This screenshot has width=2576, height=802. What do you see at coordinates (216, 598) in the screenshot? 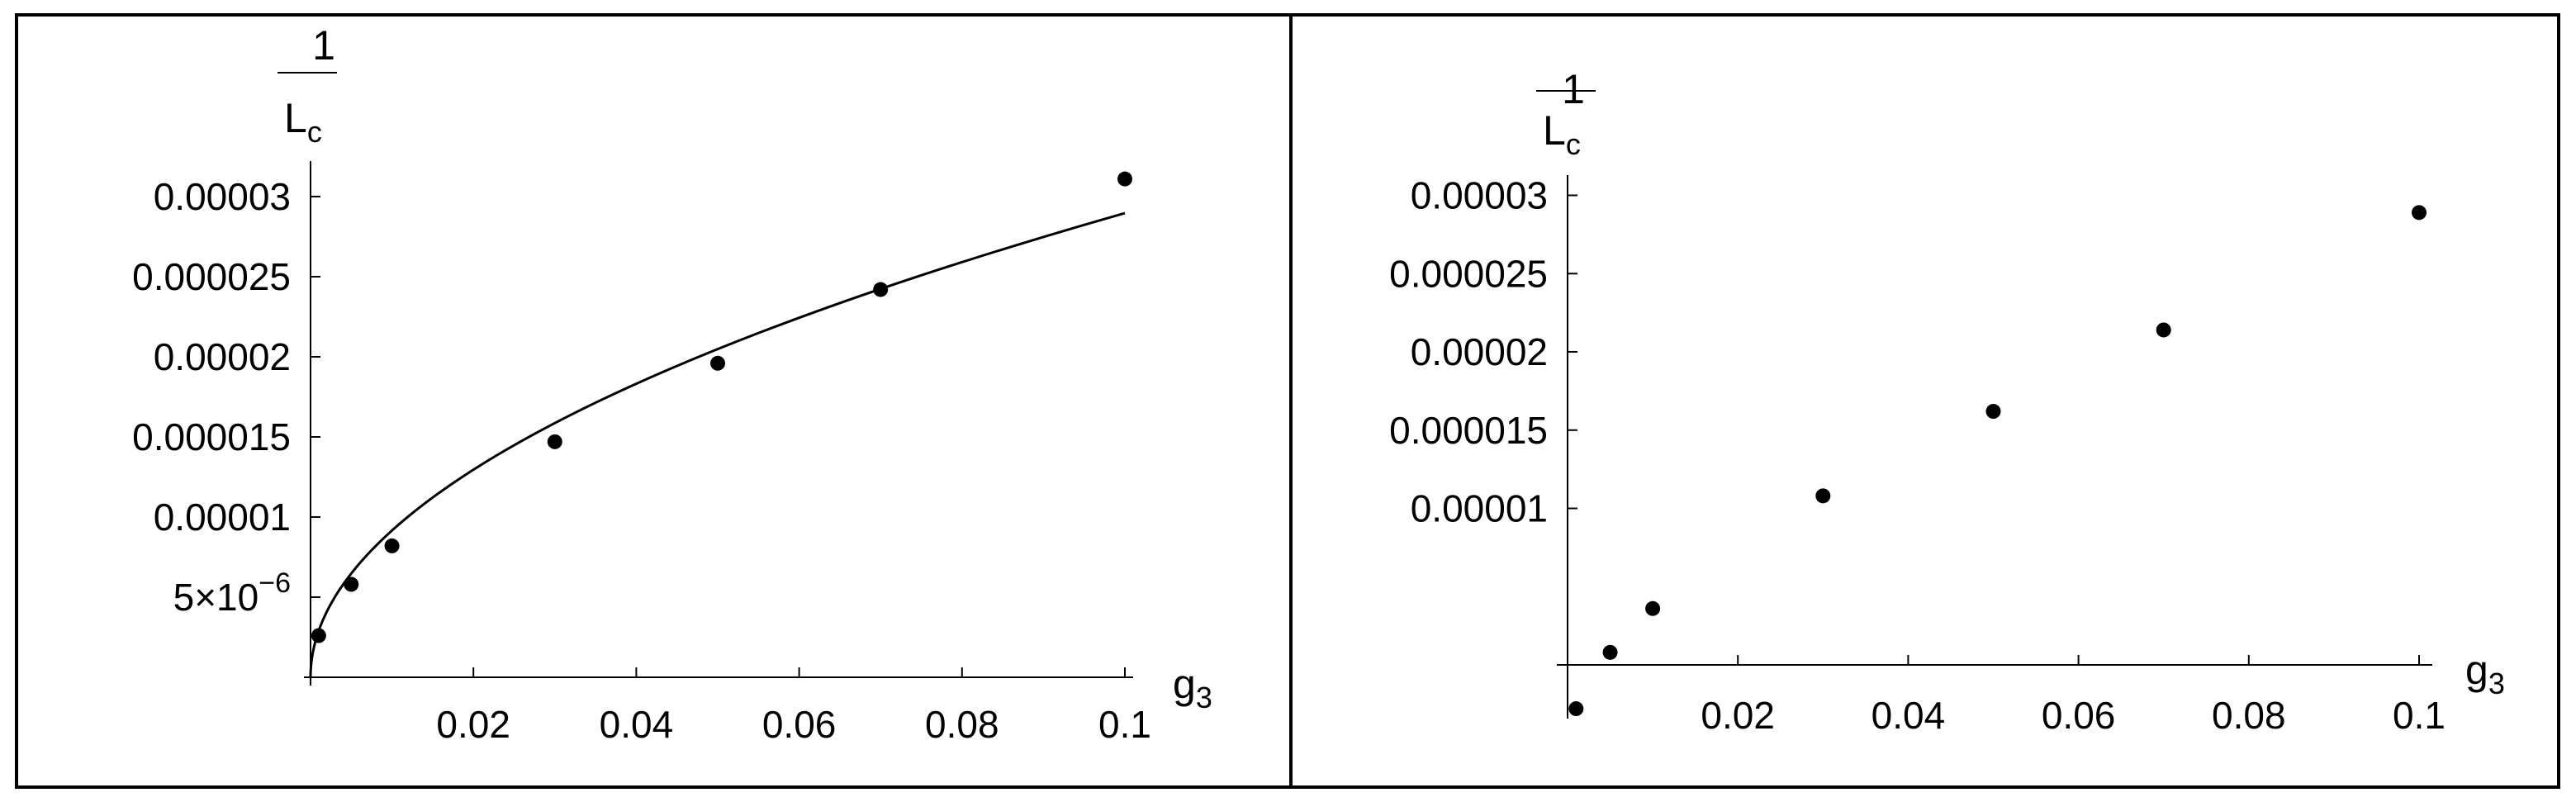
I see `y-tick-label-mantissa: 5×10` at bounding box center [216, 598].